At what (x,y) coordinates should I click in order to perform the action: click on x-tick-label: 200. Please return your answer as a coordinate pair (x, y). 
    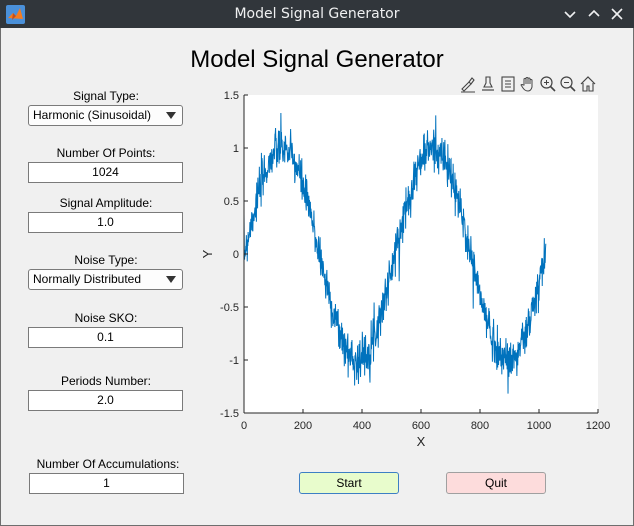
    Looking at the image, I should click on (303, 426).